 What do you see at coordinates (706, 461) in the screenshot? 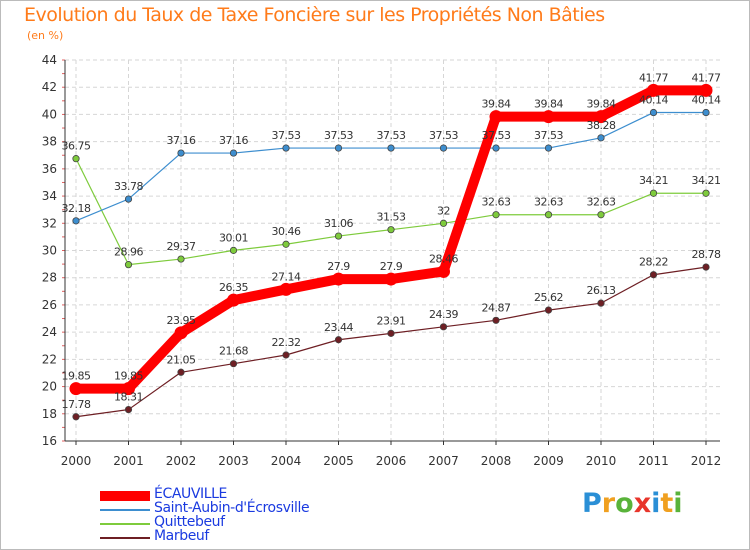
I see `x-tick-label: 2012` at bounding box center [706, 461].